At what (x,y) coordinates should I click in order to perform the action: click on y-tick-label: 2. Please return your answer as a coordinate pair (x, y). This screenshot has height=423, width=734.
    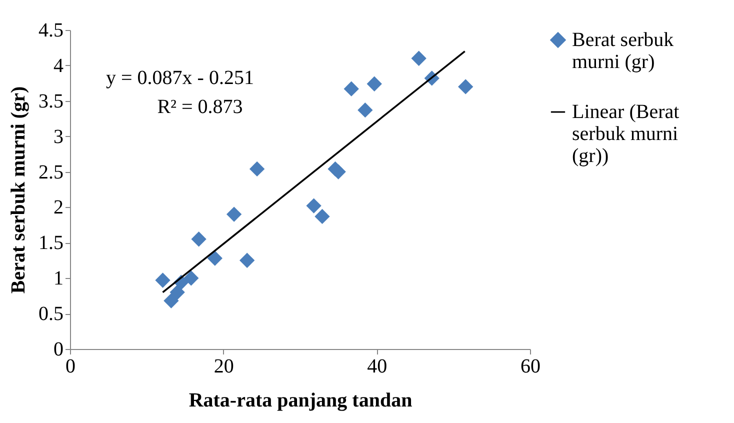
    Looking at the image, I should click on (59, 207).